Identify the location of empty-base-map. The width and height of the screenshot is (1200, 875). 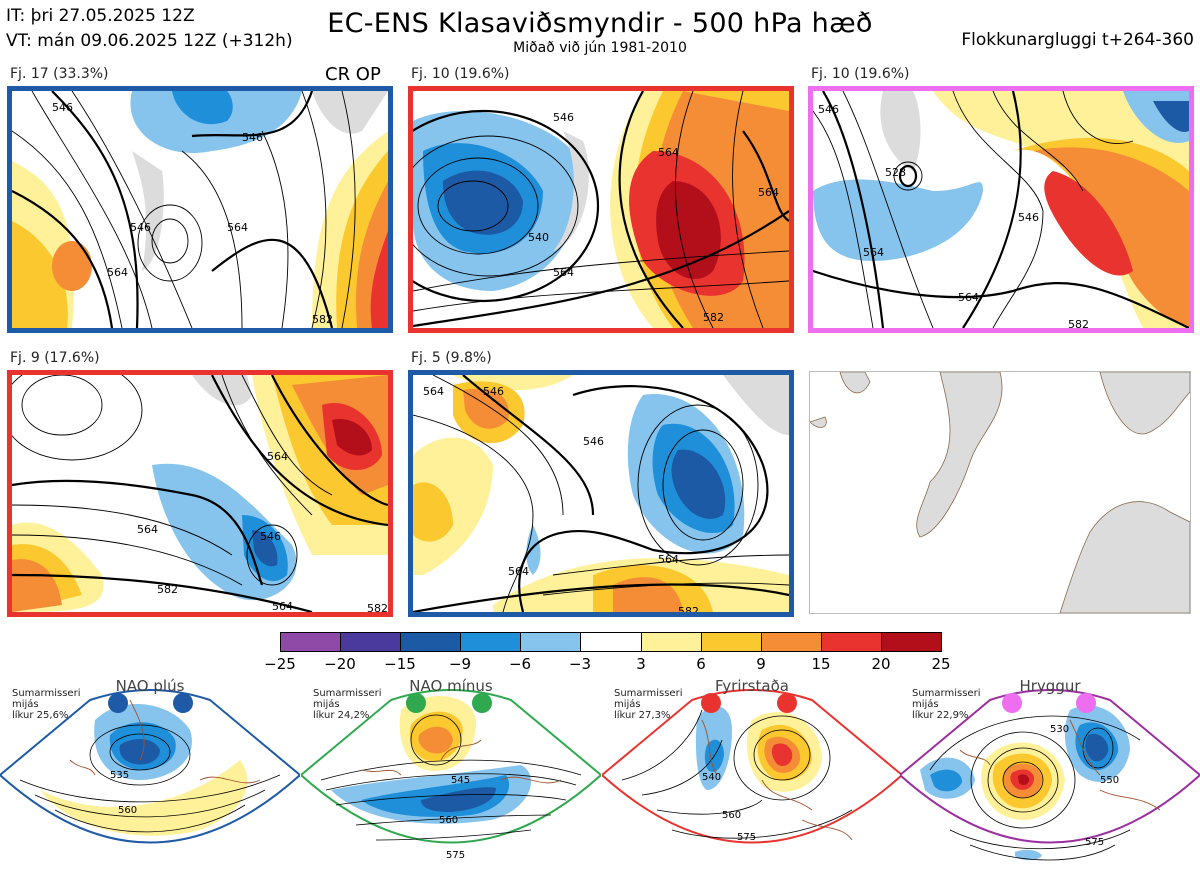
(1000, 492).